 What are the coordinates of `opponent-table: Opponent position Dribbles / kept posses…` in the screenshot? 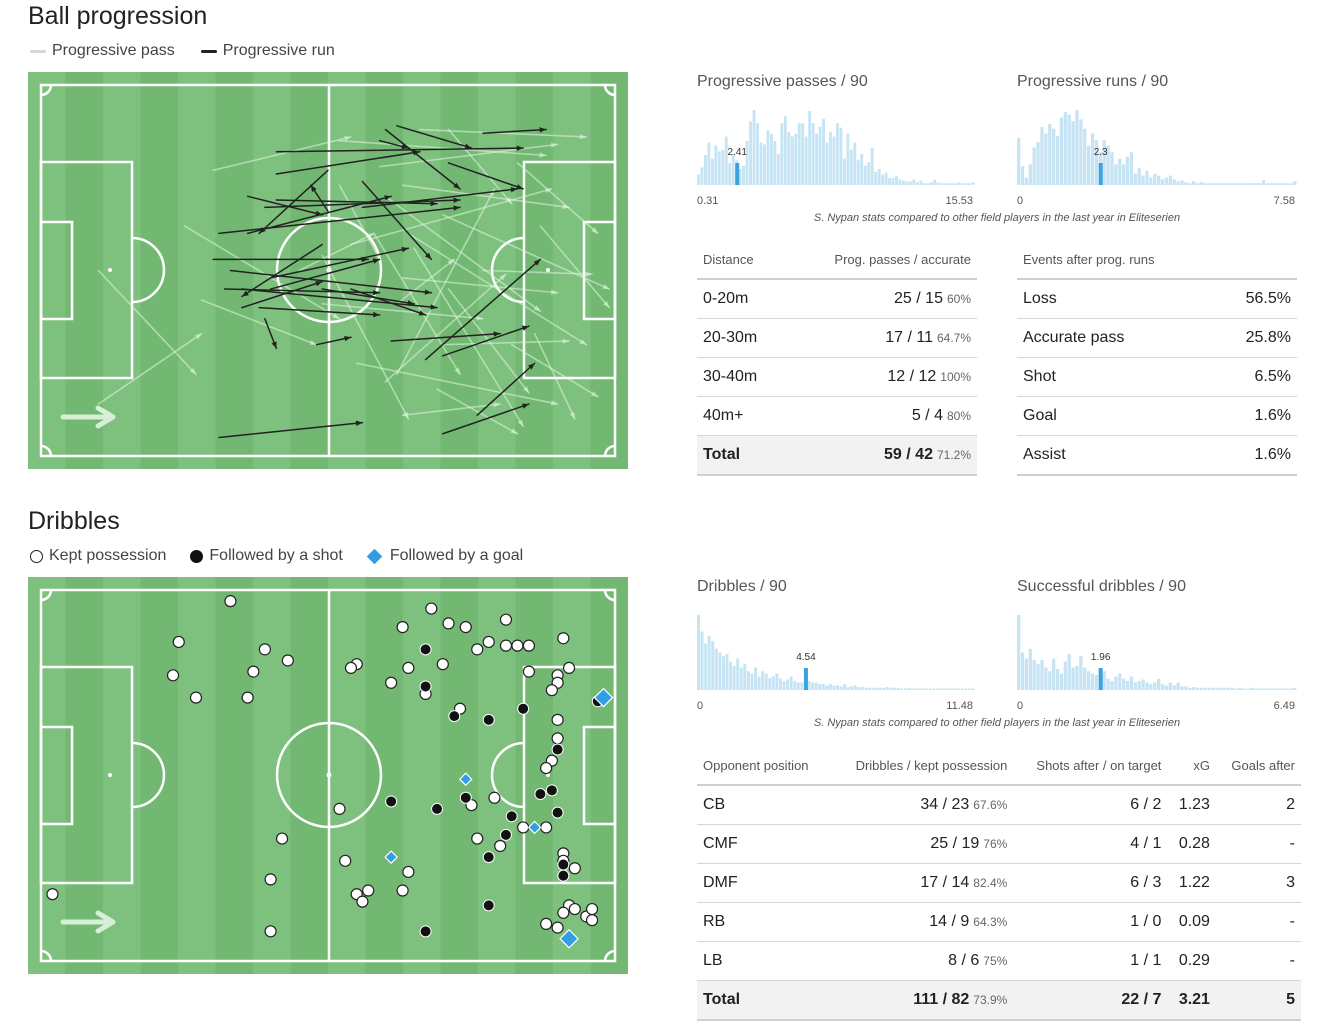 It's located at (999, 883).